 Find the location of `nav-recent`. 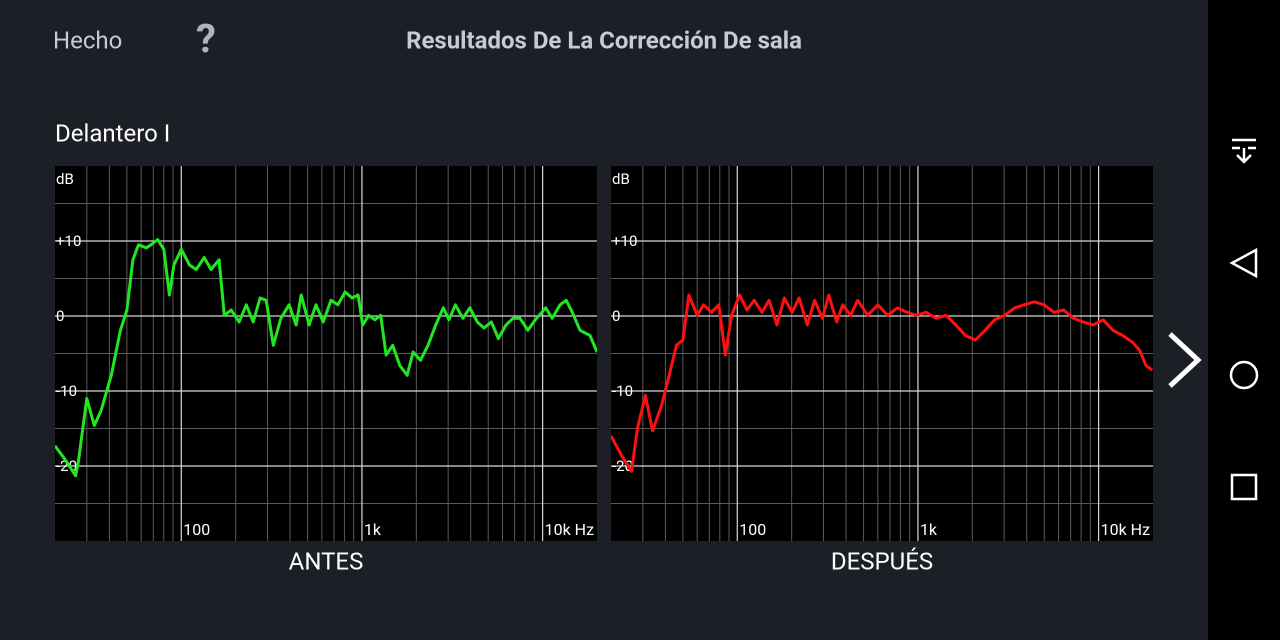

nav-recent is located at coordinates (1244, 487).